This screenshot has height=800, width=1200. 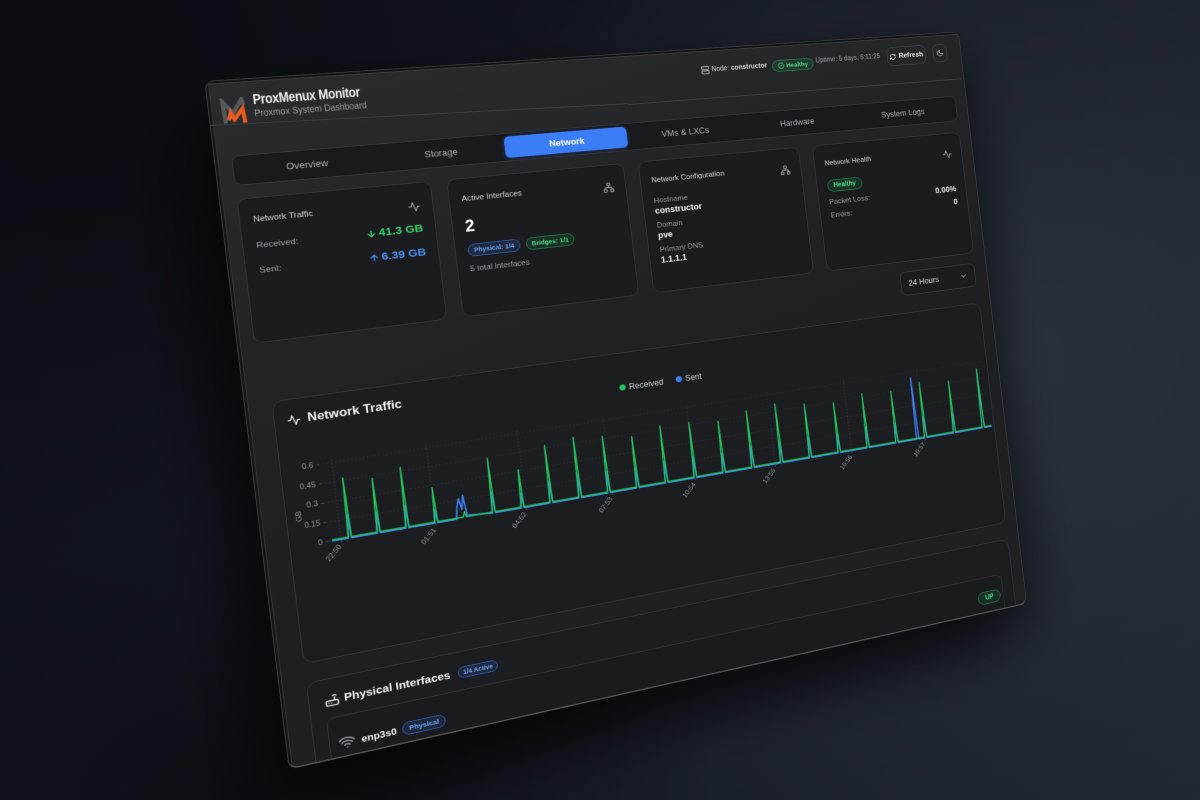 I want to click on svg-text: 04:52, so click(x=519, y=519).